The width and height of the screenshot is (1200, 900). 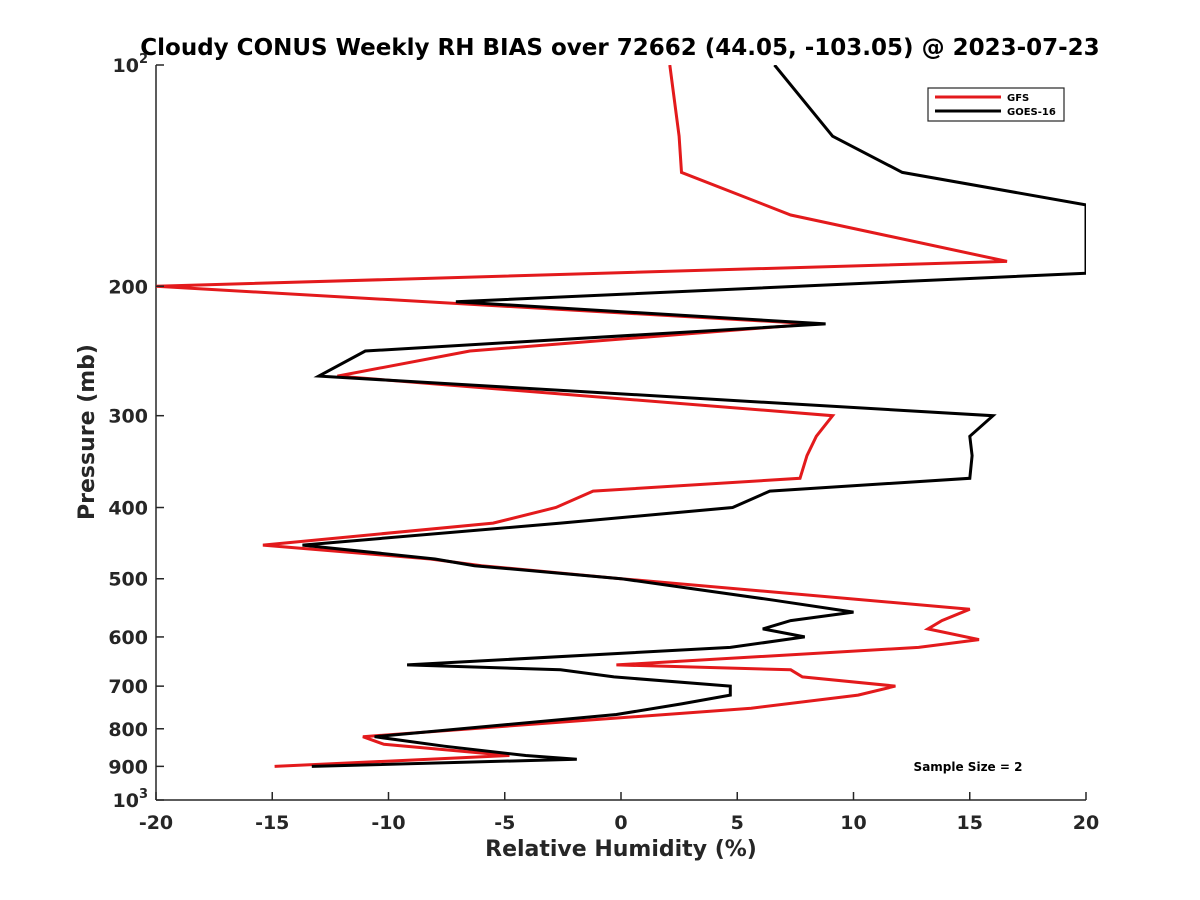 I want to click on legend-label-goes-16: GOES-16, so click(x=1031, y=112).